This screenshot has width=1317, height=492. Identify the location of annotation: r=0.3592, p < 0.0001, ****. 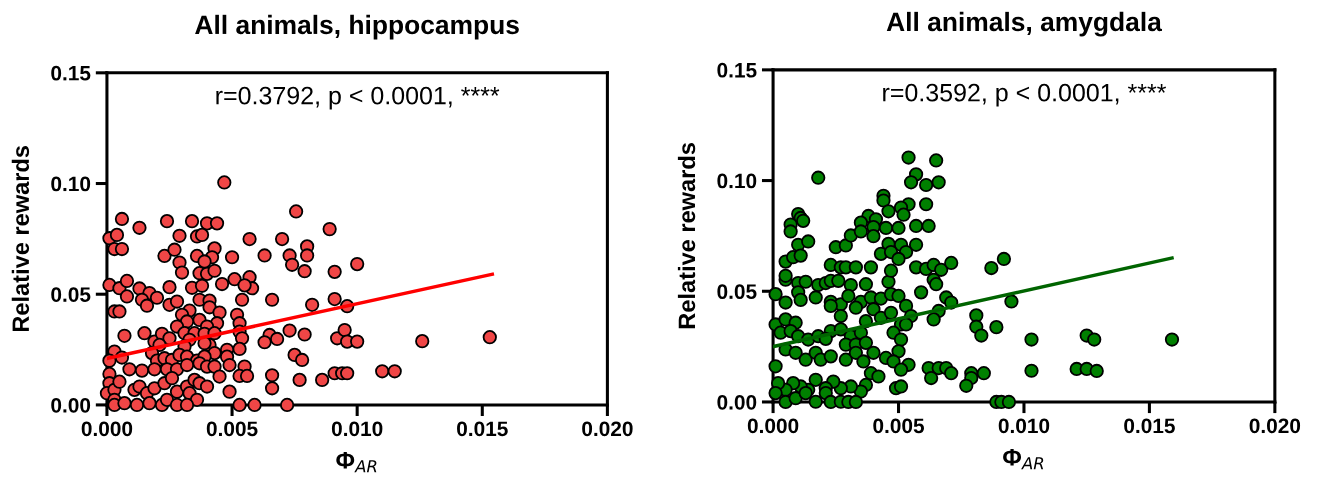
(1025, 95).